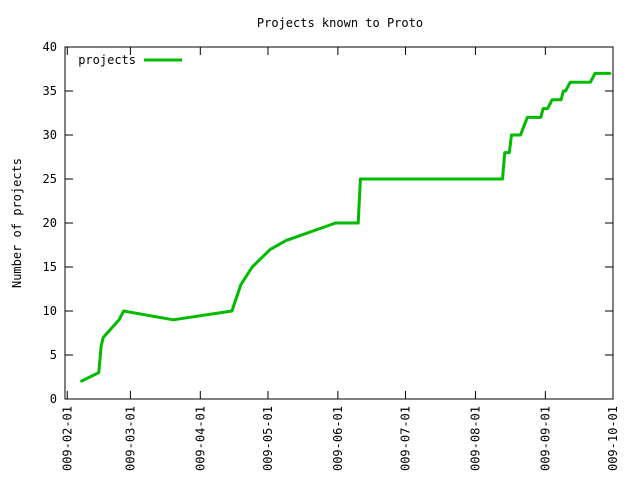 The height and width of the screenshot is (480, 640). Describe the element at coordinates (50, 267) in the screenshot. I see `y-tick-label: 15` at that location.